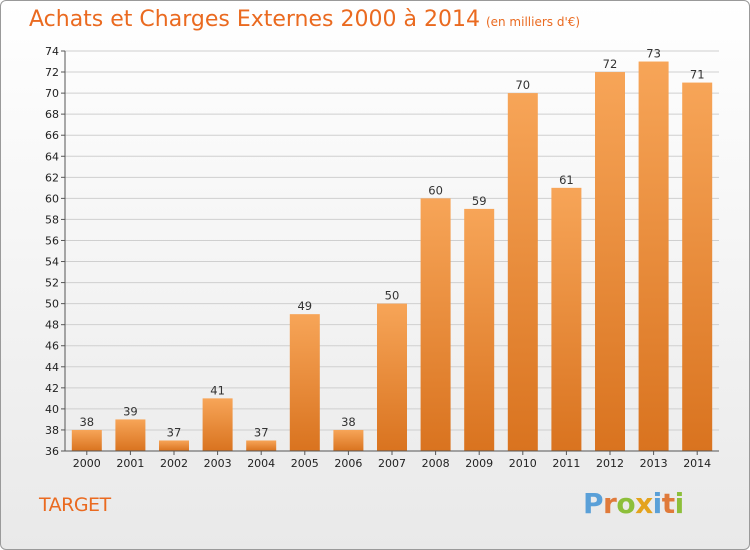 The height and width of the screenshot is (550, 750). What do you see at coordinates (52, 93) in the screenshot?
I see `y-tick-label: 70` at bounding box center [52, 93].